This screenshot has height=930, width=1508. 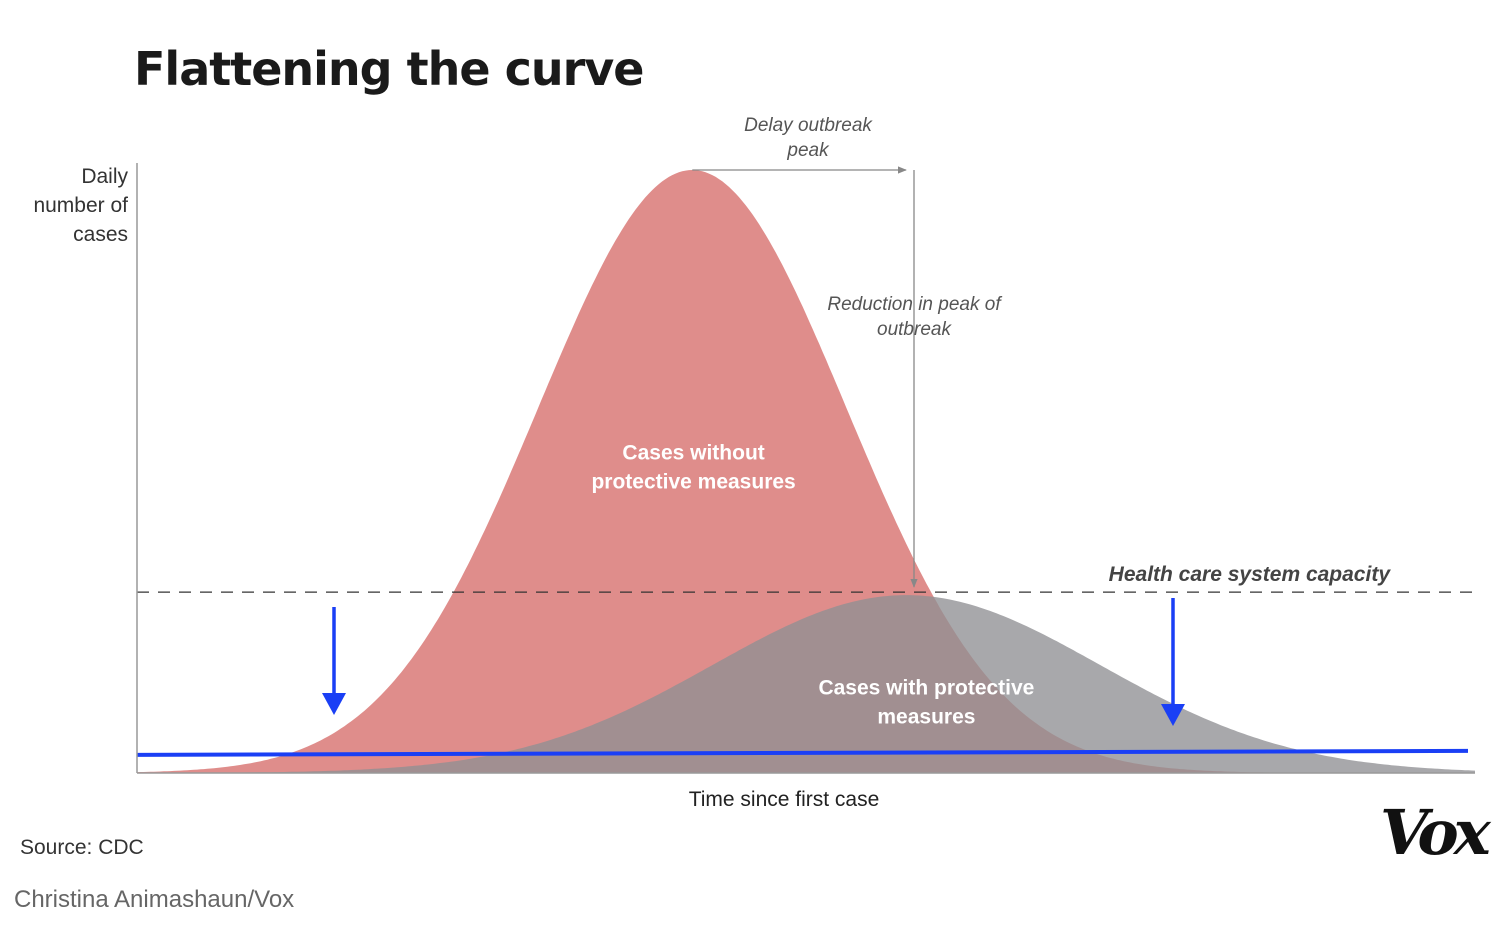 What do you see at coordinates (784, 799) in the screenshot?
I see `x-axis-label: Time since first case` at bounding box center [784, 799].